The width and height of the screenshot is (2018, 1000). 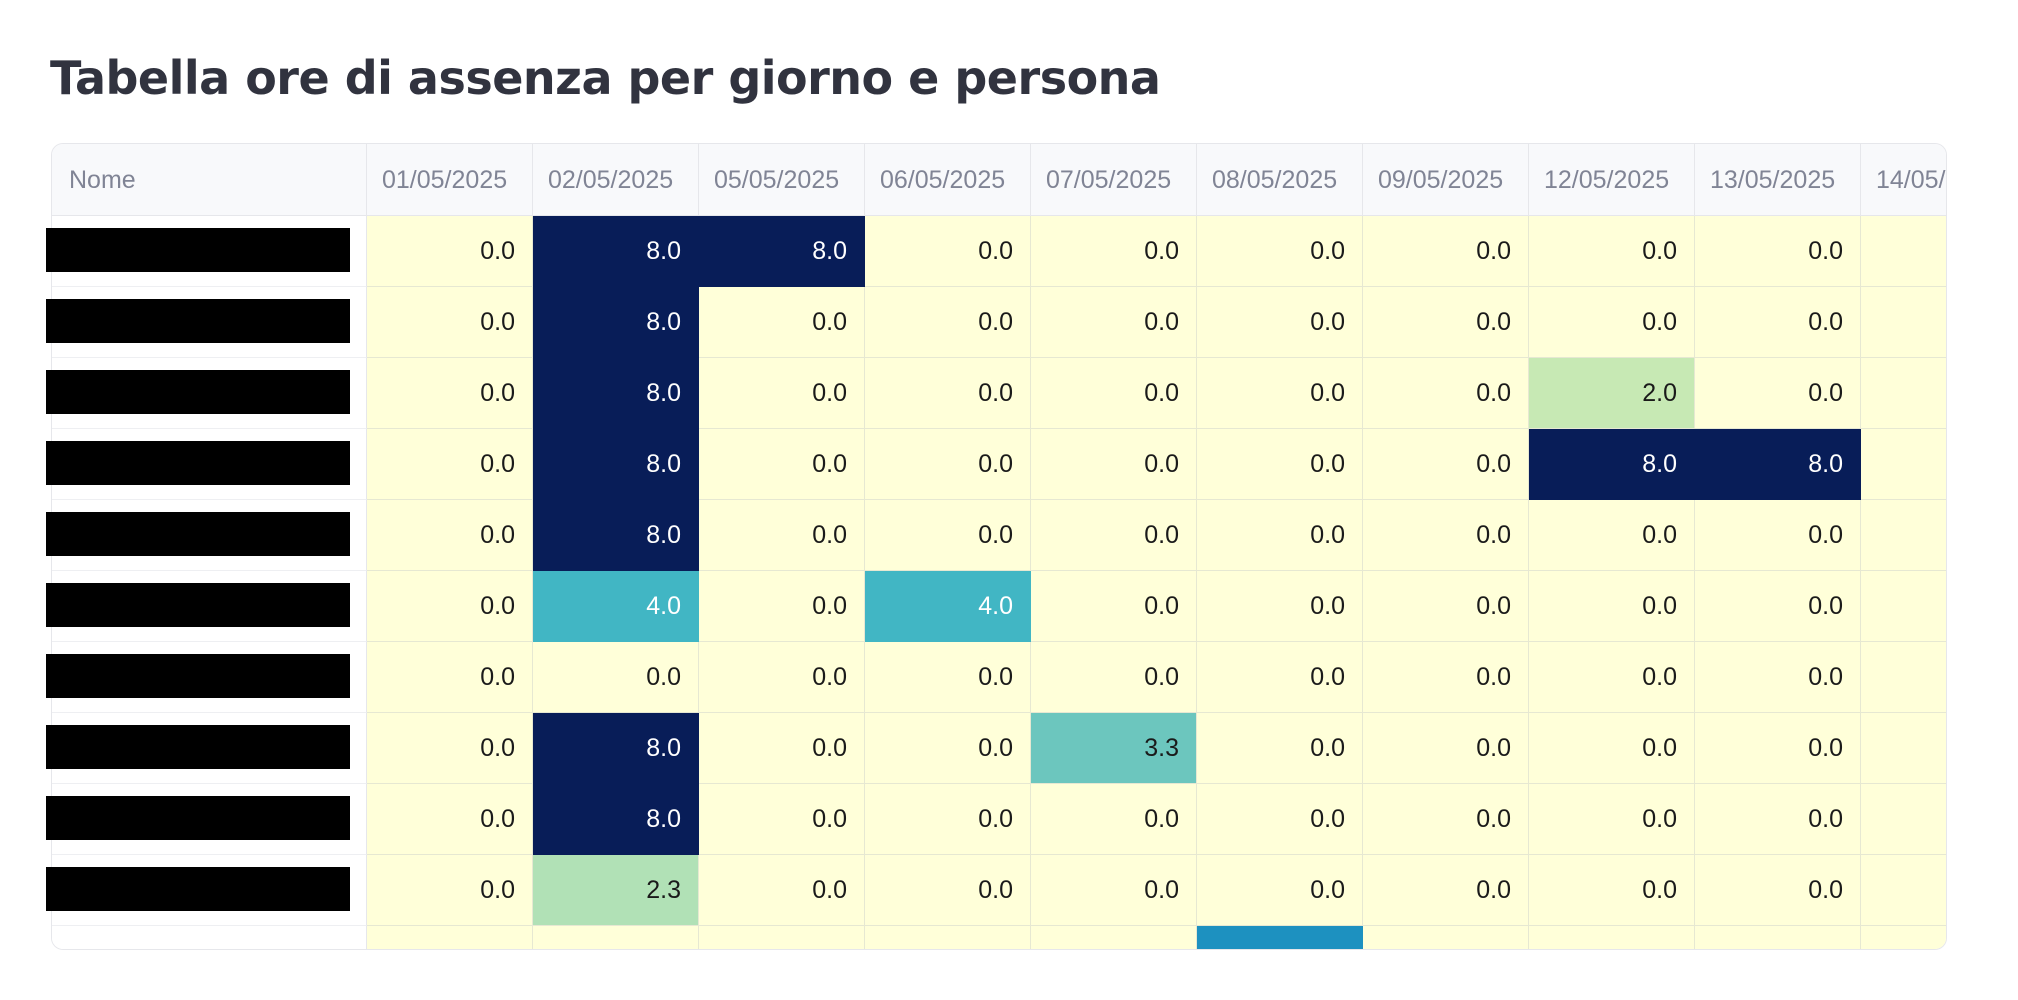 What do you see at coordinates (1612, 393) in the screenshot?
I see `table-cell-hours: 2.0` at bounding box center [1612, 393].